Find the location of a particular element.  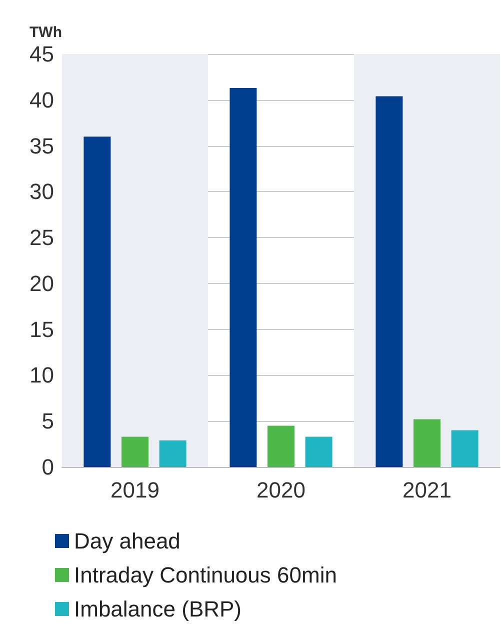

y-tick-label: 15 is located at coordinates (42, 329).